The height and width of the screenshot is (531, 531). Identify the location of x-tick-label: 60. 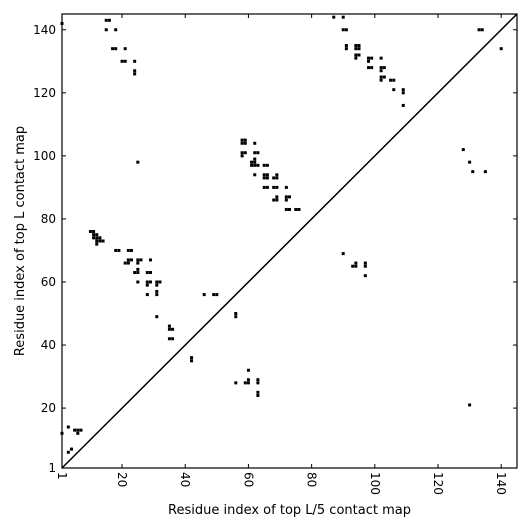
(248, 479).